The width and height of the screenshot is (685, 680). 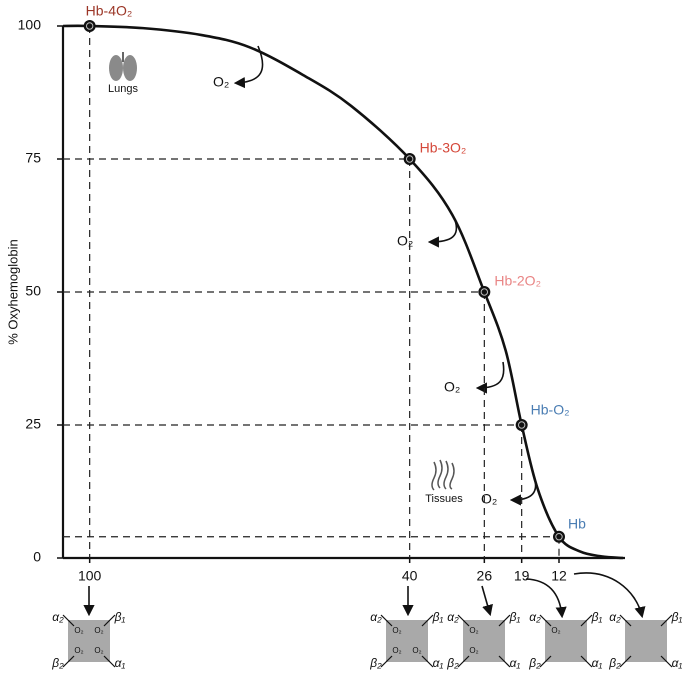 What do you see at coordinates (37, 557) in the screenshot?
I see `y-tick-label: 0` at bounding box center [37, 557].